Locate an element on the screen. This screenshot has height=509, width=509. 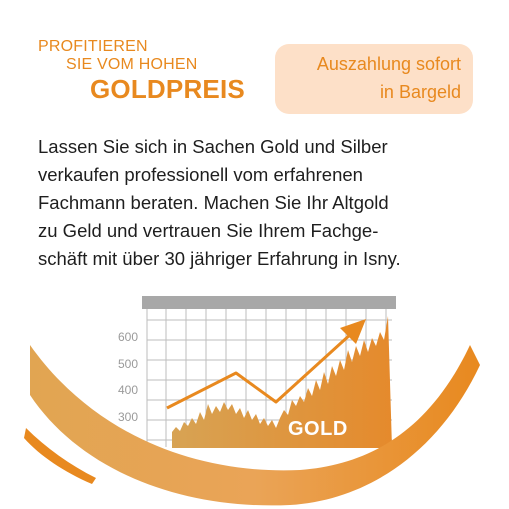
trend-line is located at coordinates (260, 370).